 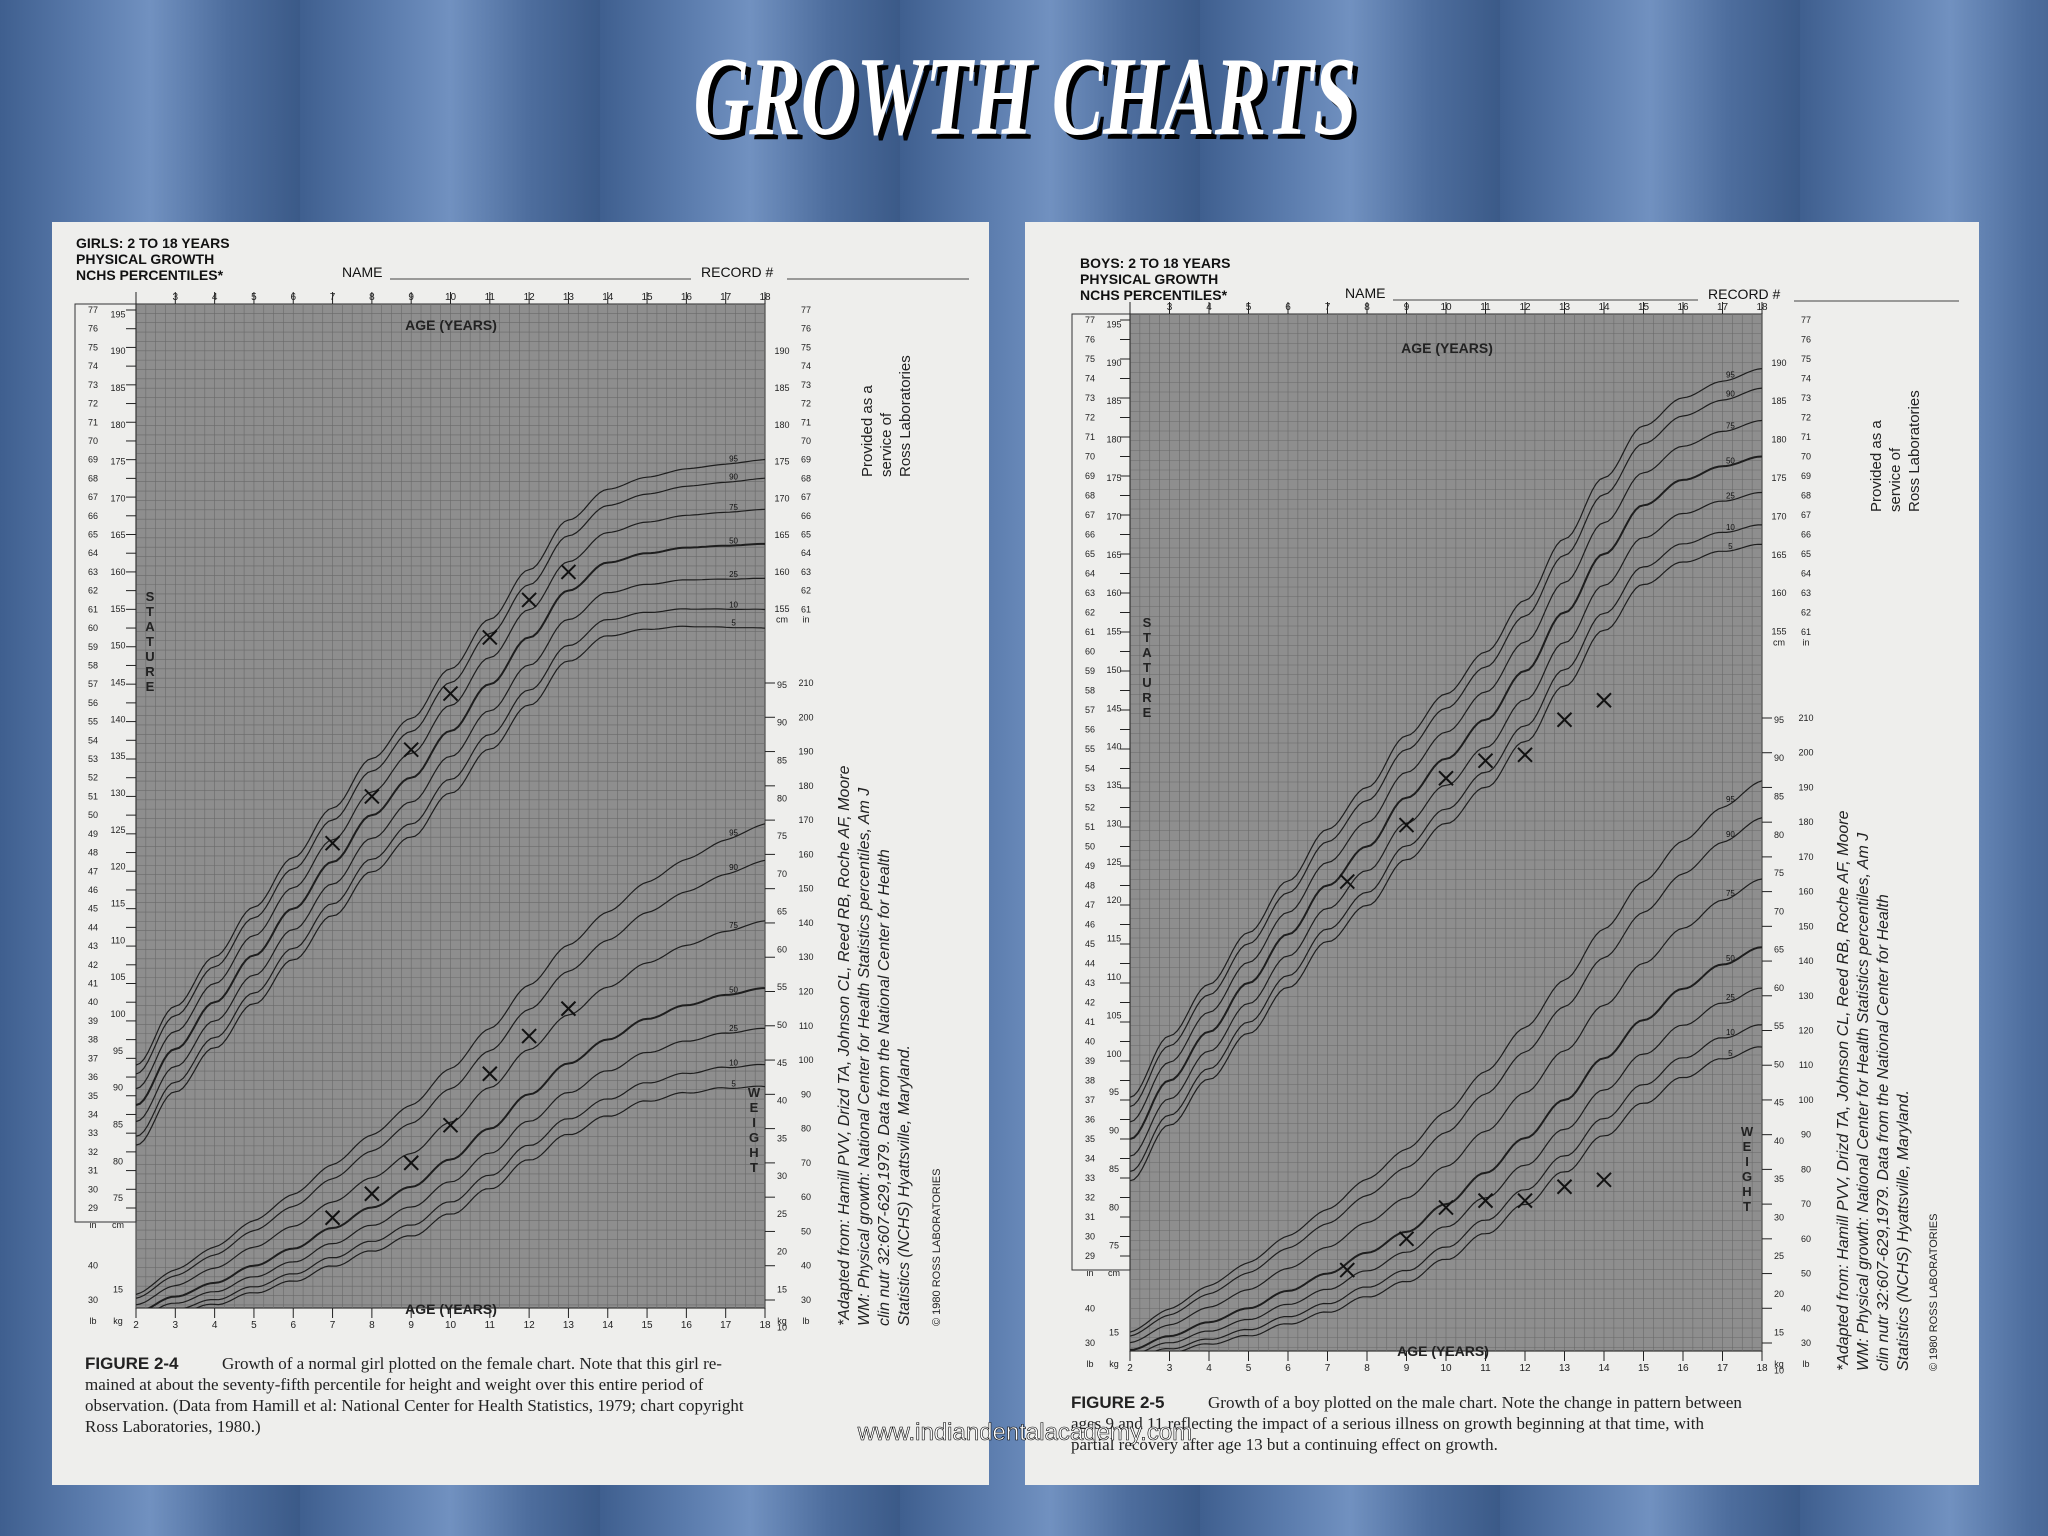 I want to click on kg-label: 25, so click(x=1779, y=1256).